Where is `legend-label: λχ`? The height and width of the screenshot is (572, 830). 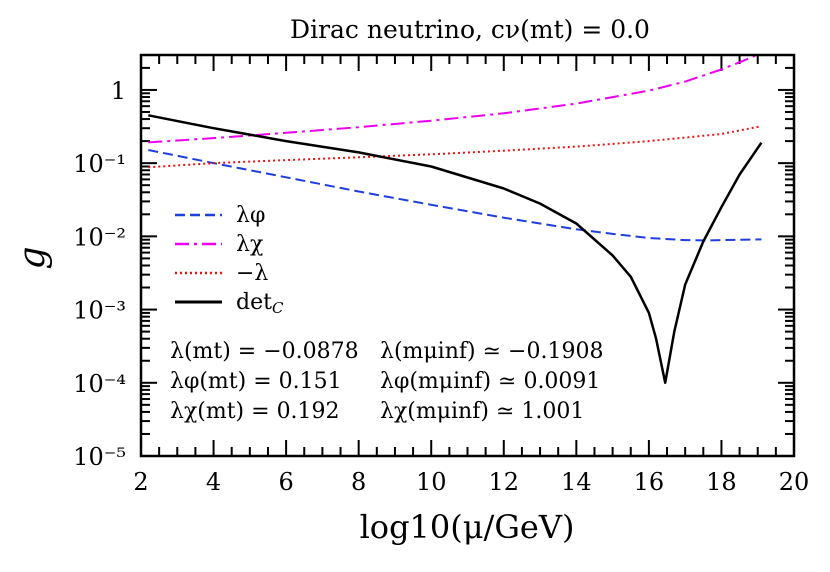 legend-label: λχ is located at coordinates (249, 244).